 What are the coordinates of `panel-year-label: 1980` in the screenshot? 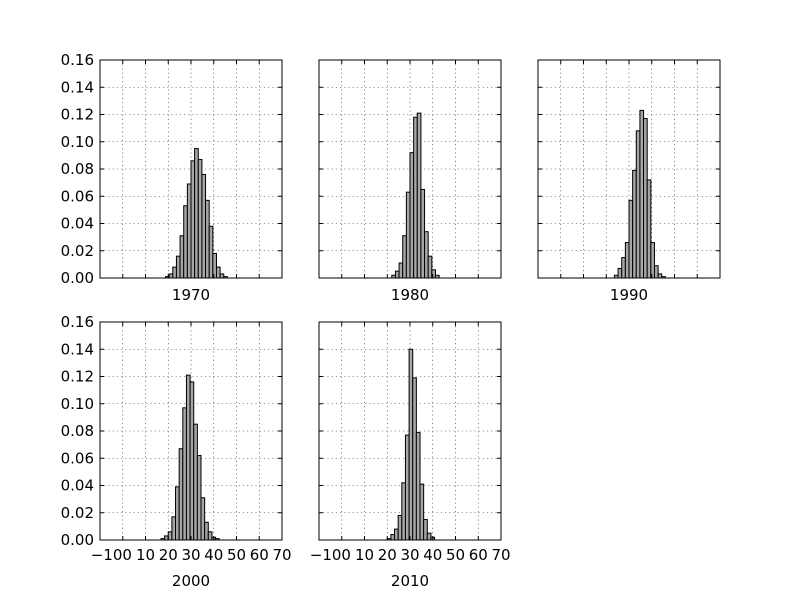 It's located at (410, 295).